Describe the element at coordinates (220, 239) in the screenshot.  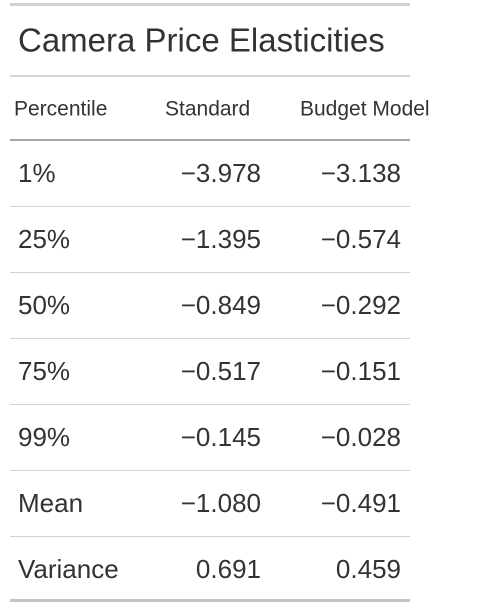
I see `table-cell: −1.395` at that location.